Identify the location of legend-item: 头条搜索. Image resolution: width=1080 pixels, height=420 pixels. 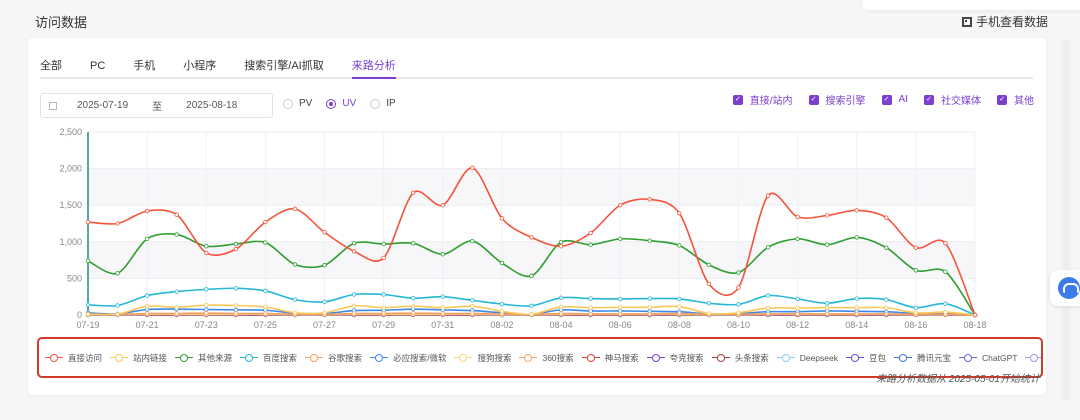
(740, 358).